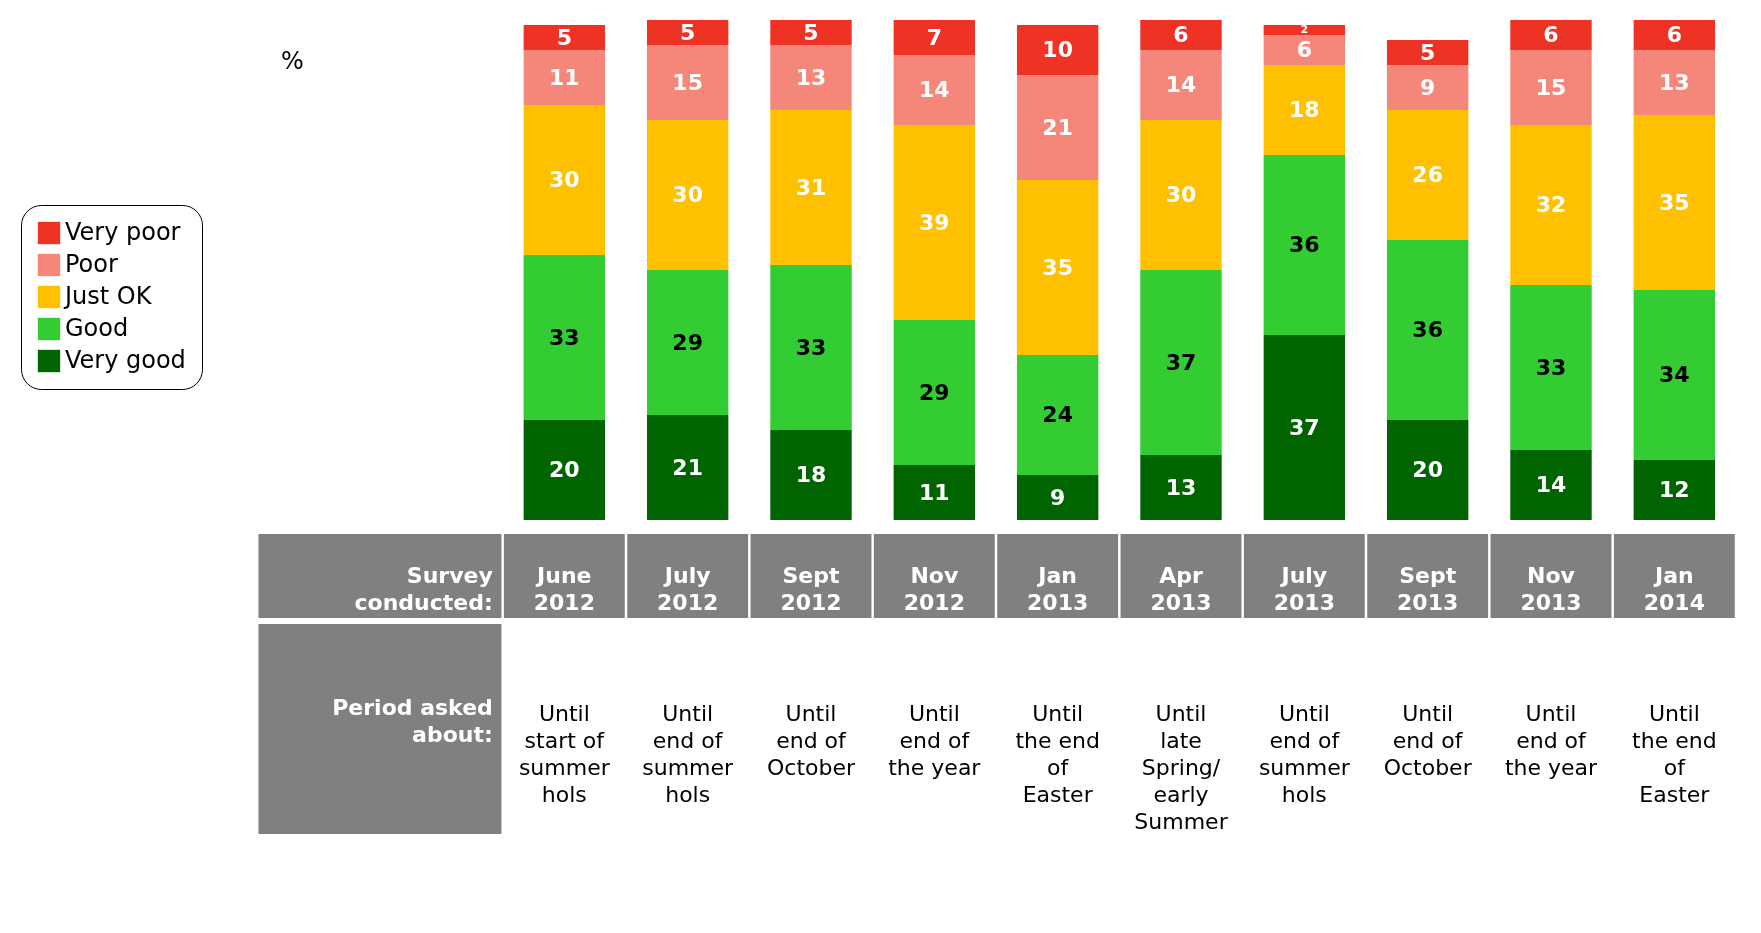  What do you see at coordinates (688, 754) in the screenshot?
I see `text: Until end of summer hols` at bounding box center [688, 754].